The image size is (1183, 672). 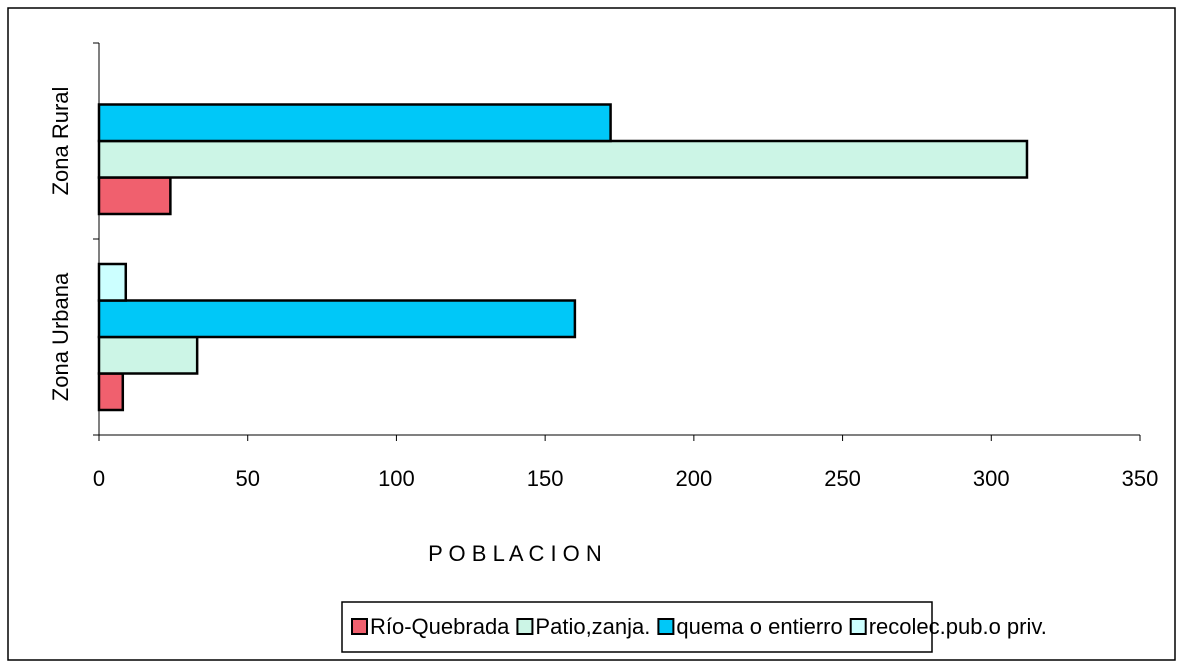 What do you see at coordinates (440, 626) in the screenshot?
I see `legend-label: Río-Quebrada` at bounding box center [440, 626].